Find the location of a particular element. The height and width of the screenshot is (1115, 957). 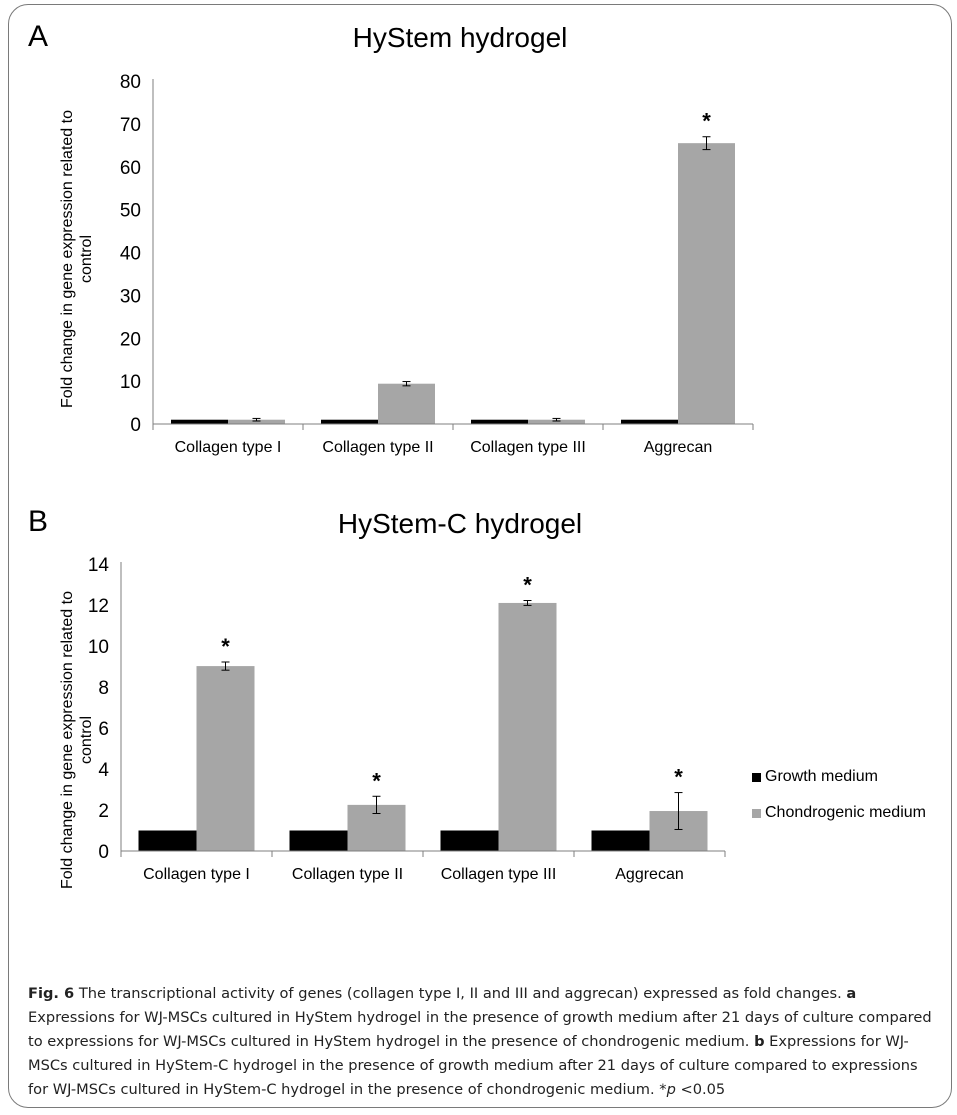

chart-b-ytick-label: 6 is located at coordinates (103, 729).